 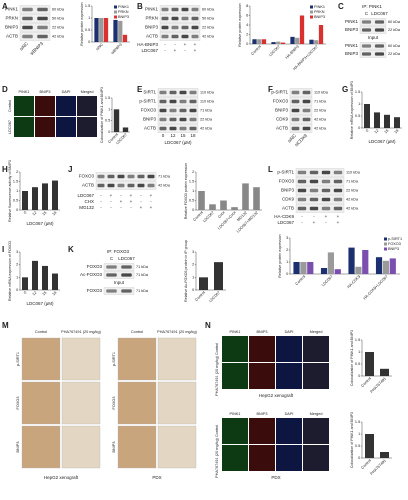 What do you see at coordinates (357, 116) in the screenshot?
I see `y-tick-label: 0.5` at bounding box center [357, 116].